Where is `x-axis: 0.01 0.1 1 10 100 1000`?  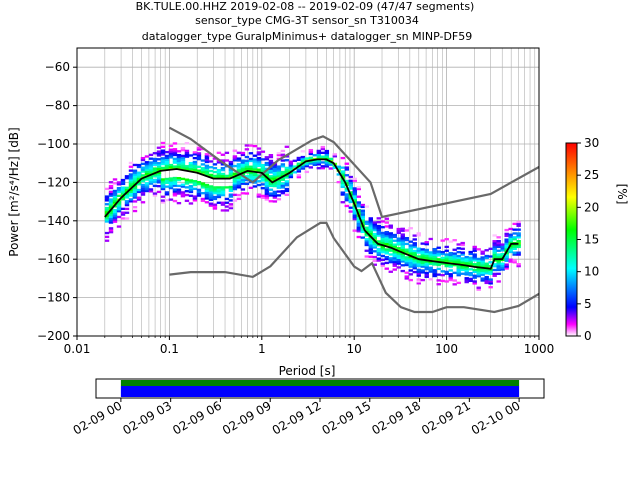
x-axis: 0.01 0.1 1 10 100 1000 is located at coordinates (309, 346).